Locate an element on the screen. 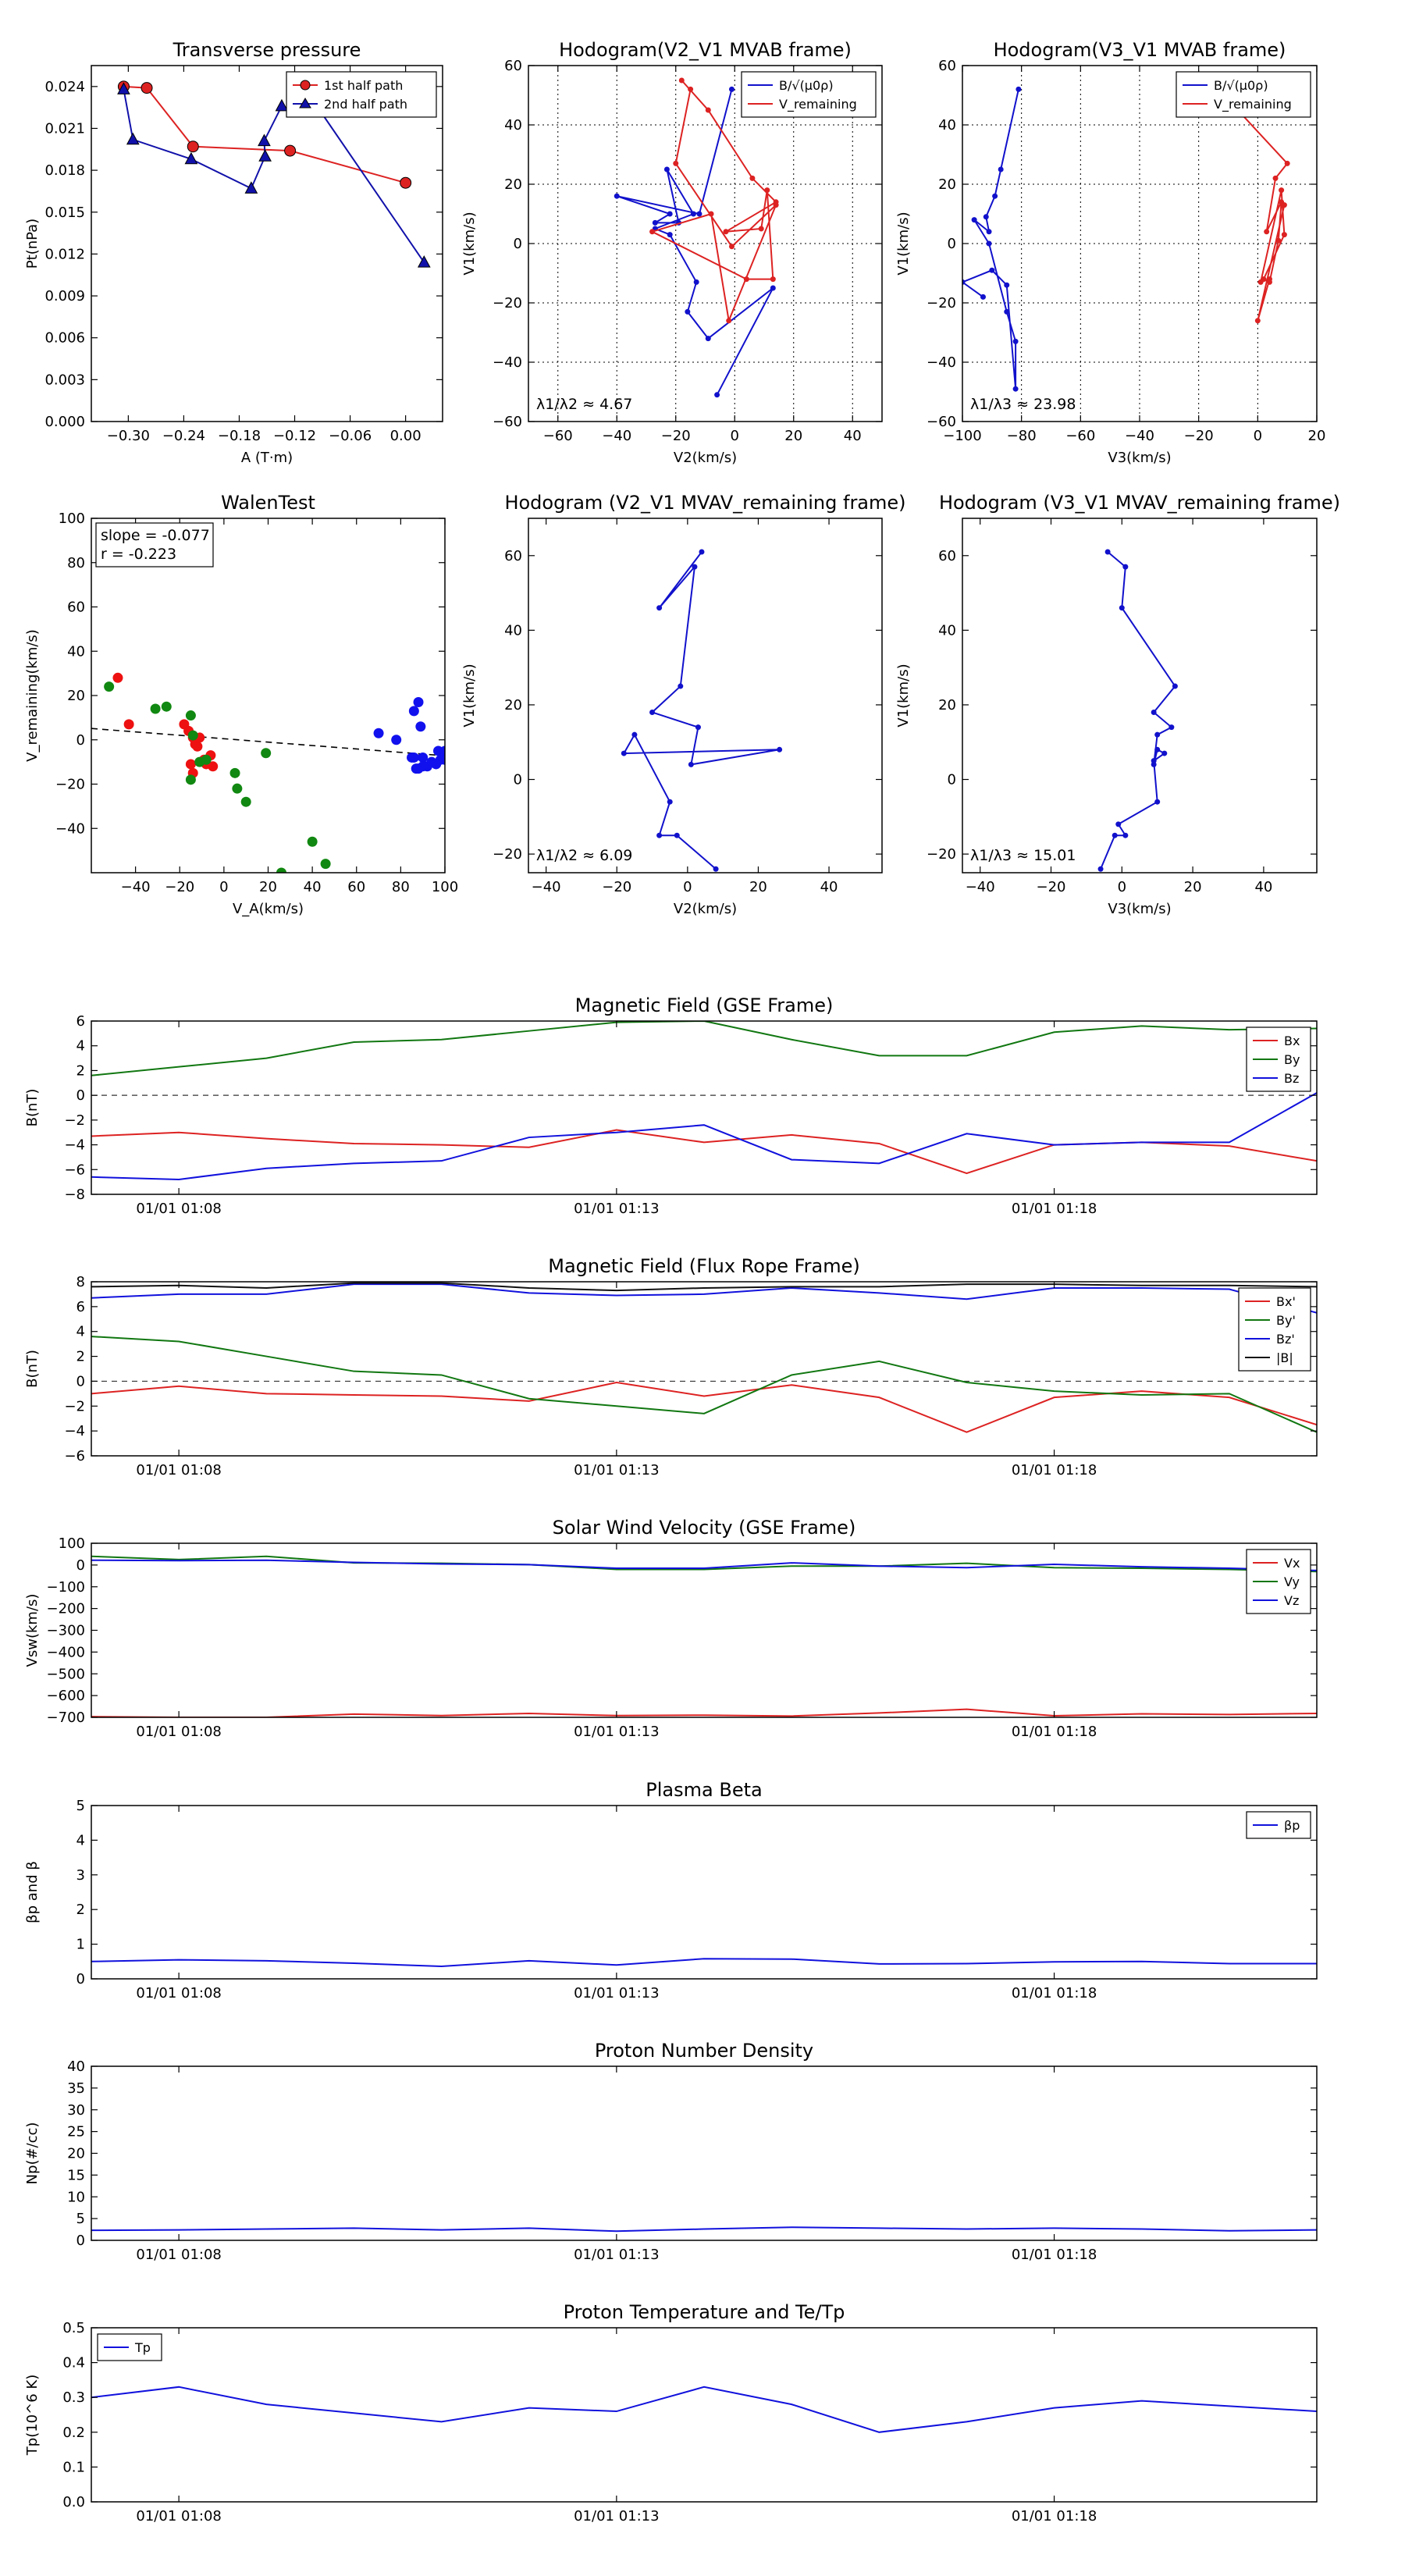  series-Bx is located at coordinates (704, 1152).